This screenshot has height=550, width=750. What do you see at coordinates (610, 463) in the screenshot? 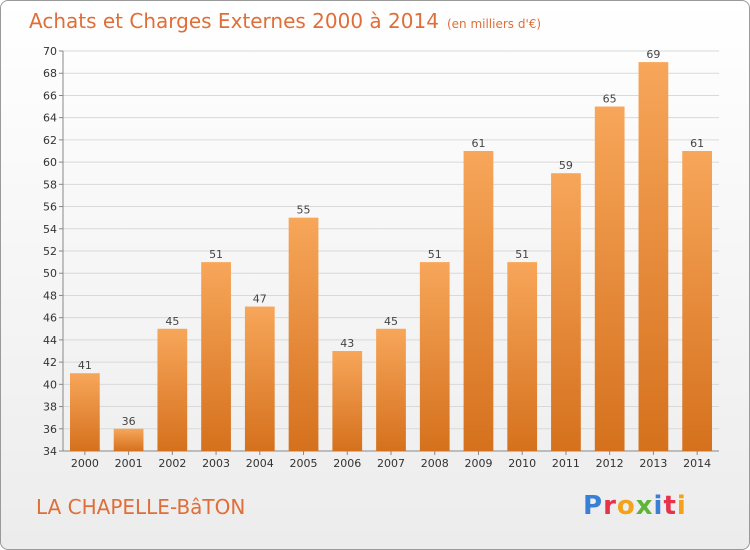
I see `x-tick-label: 2012` at bounding box center [610, 463].